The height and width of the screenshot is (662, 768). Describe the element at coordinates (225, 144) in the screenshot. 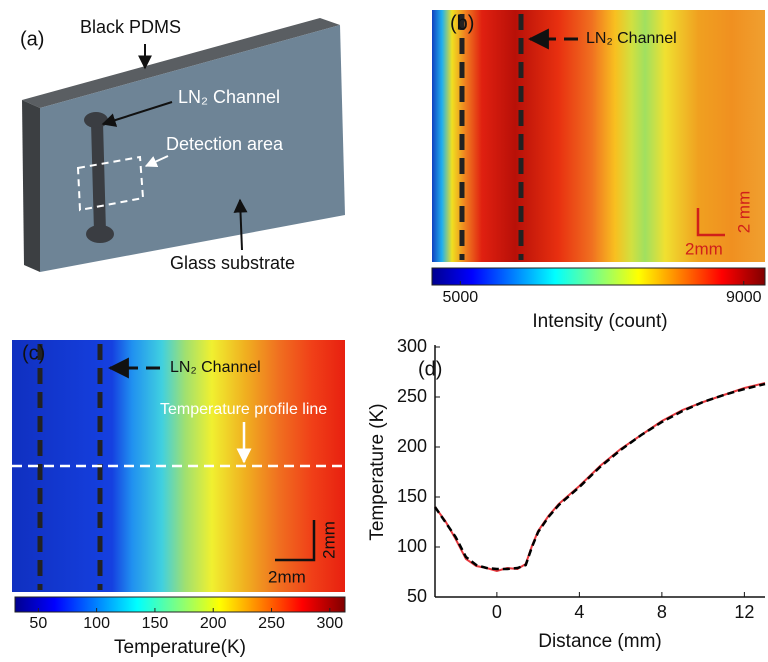

I see `label: Detection area` at that location.